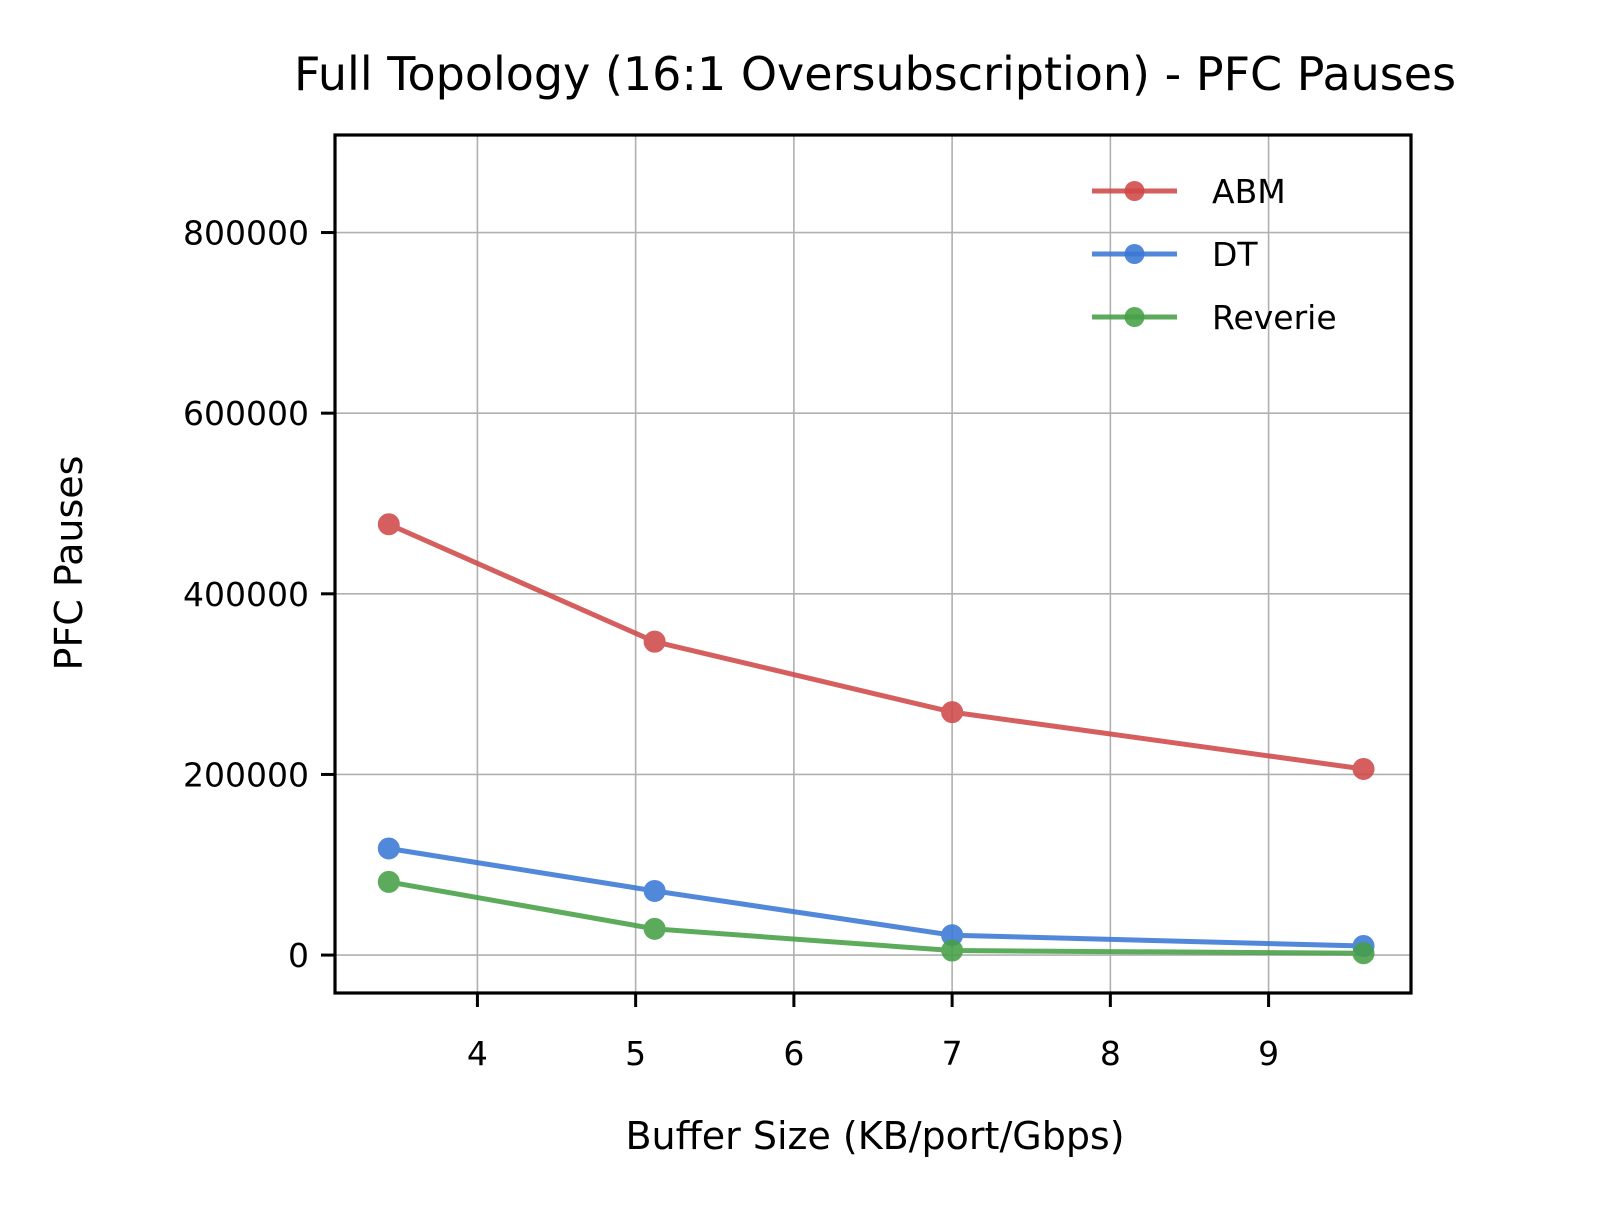  I want to click on x-axis: 4 5 6 7 8 9, so click(873, 1033).